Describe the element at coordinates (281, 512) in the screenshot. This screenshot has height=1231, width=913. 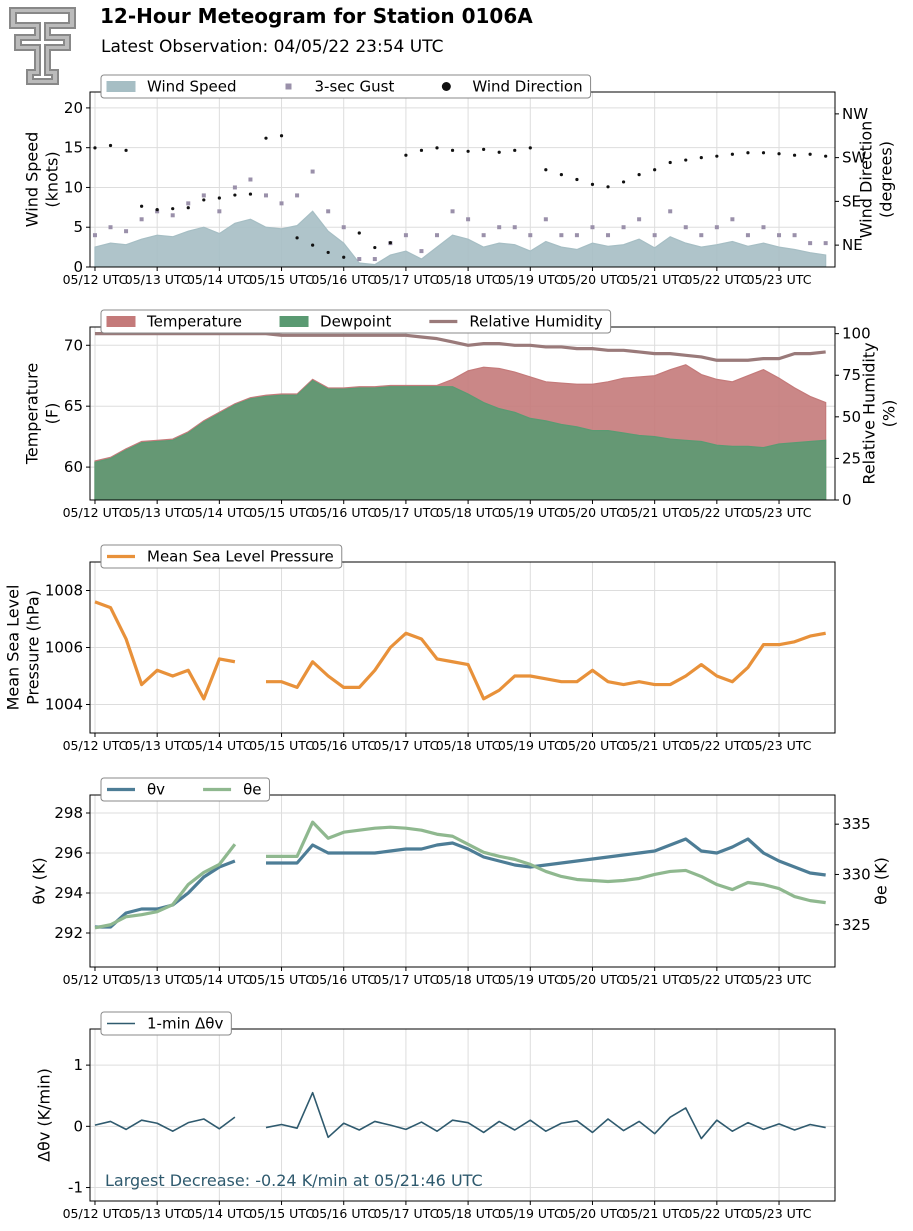
I see `x-tick-label: 05/15 UTC` at that location.